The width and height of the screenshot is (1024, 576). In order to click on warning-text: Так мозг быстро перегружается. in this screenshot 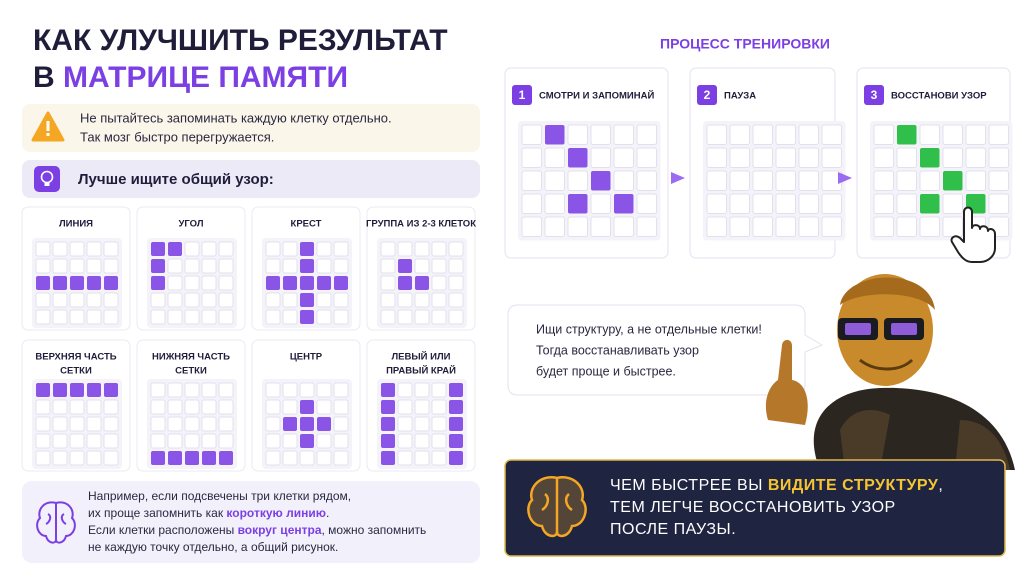, I will do `click(177, 136)`.